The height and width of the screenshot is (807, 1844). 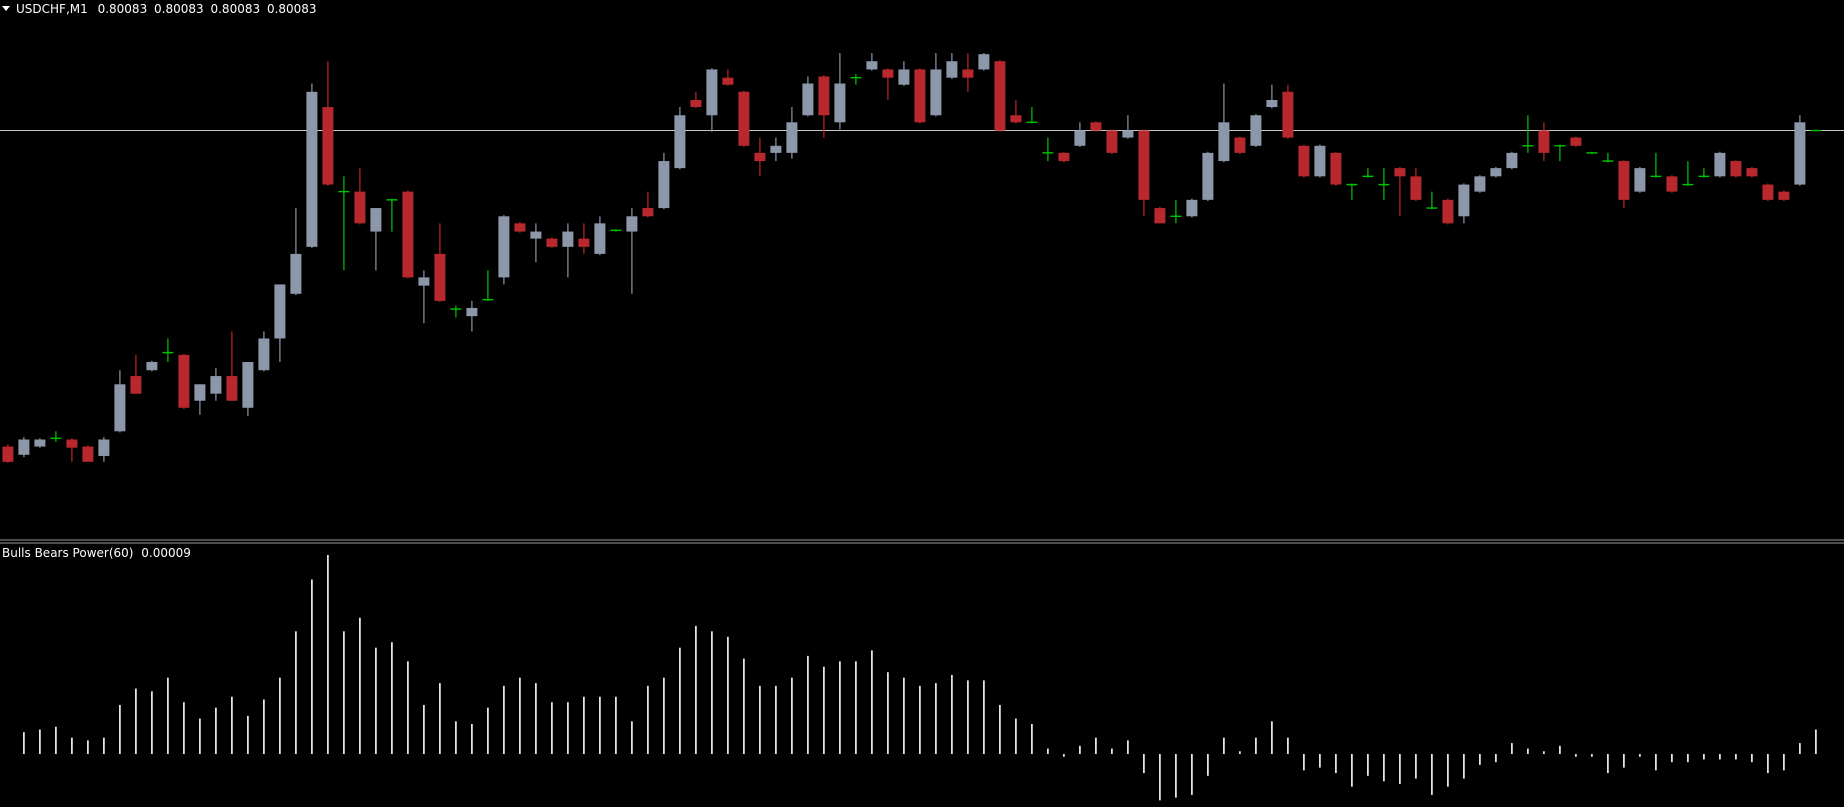 What do you see at coordinates (52, 9) in the screenshot?
I see `symbol: USDCHF,M1` at bounding box center [52, 9].